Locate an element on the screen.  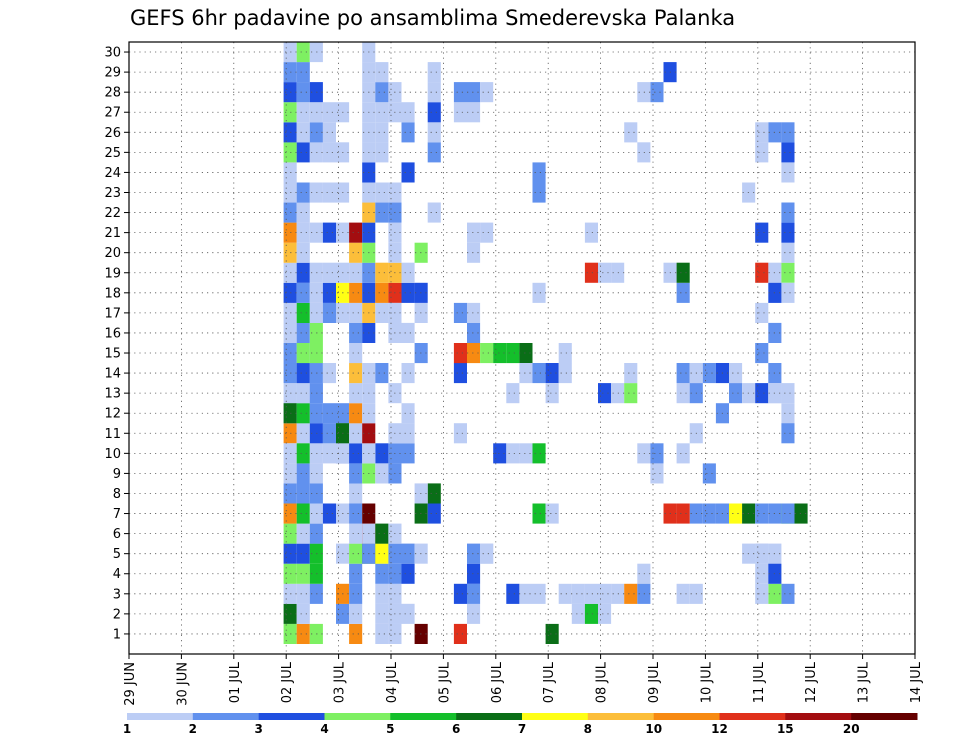
legend-label: 12 is located at coordinates (719, 729).